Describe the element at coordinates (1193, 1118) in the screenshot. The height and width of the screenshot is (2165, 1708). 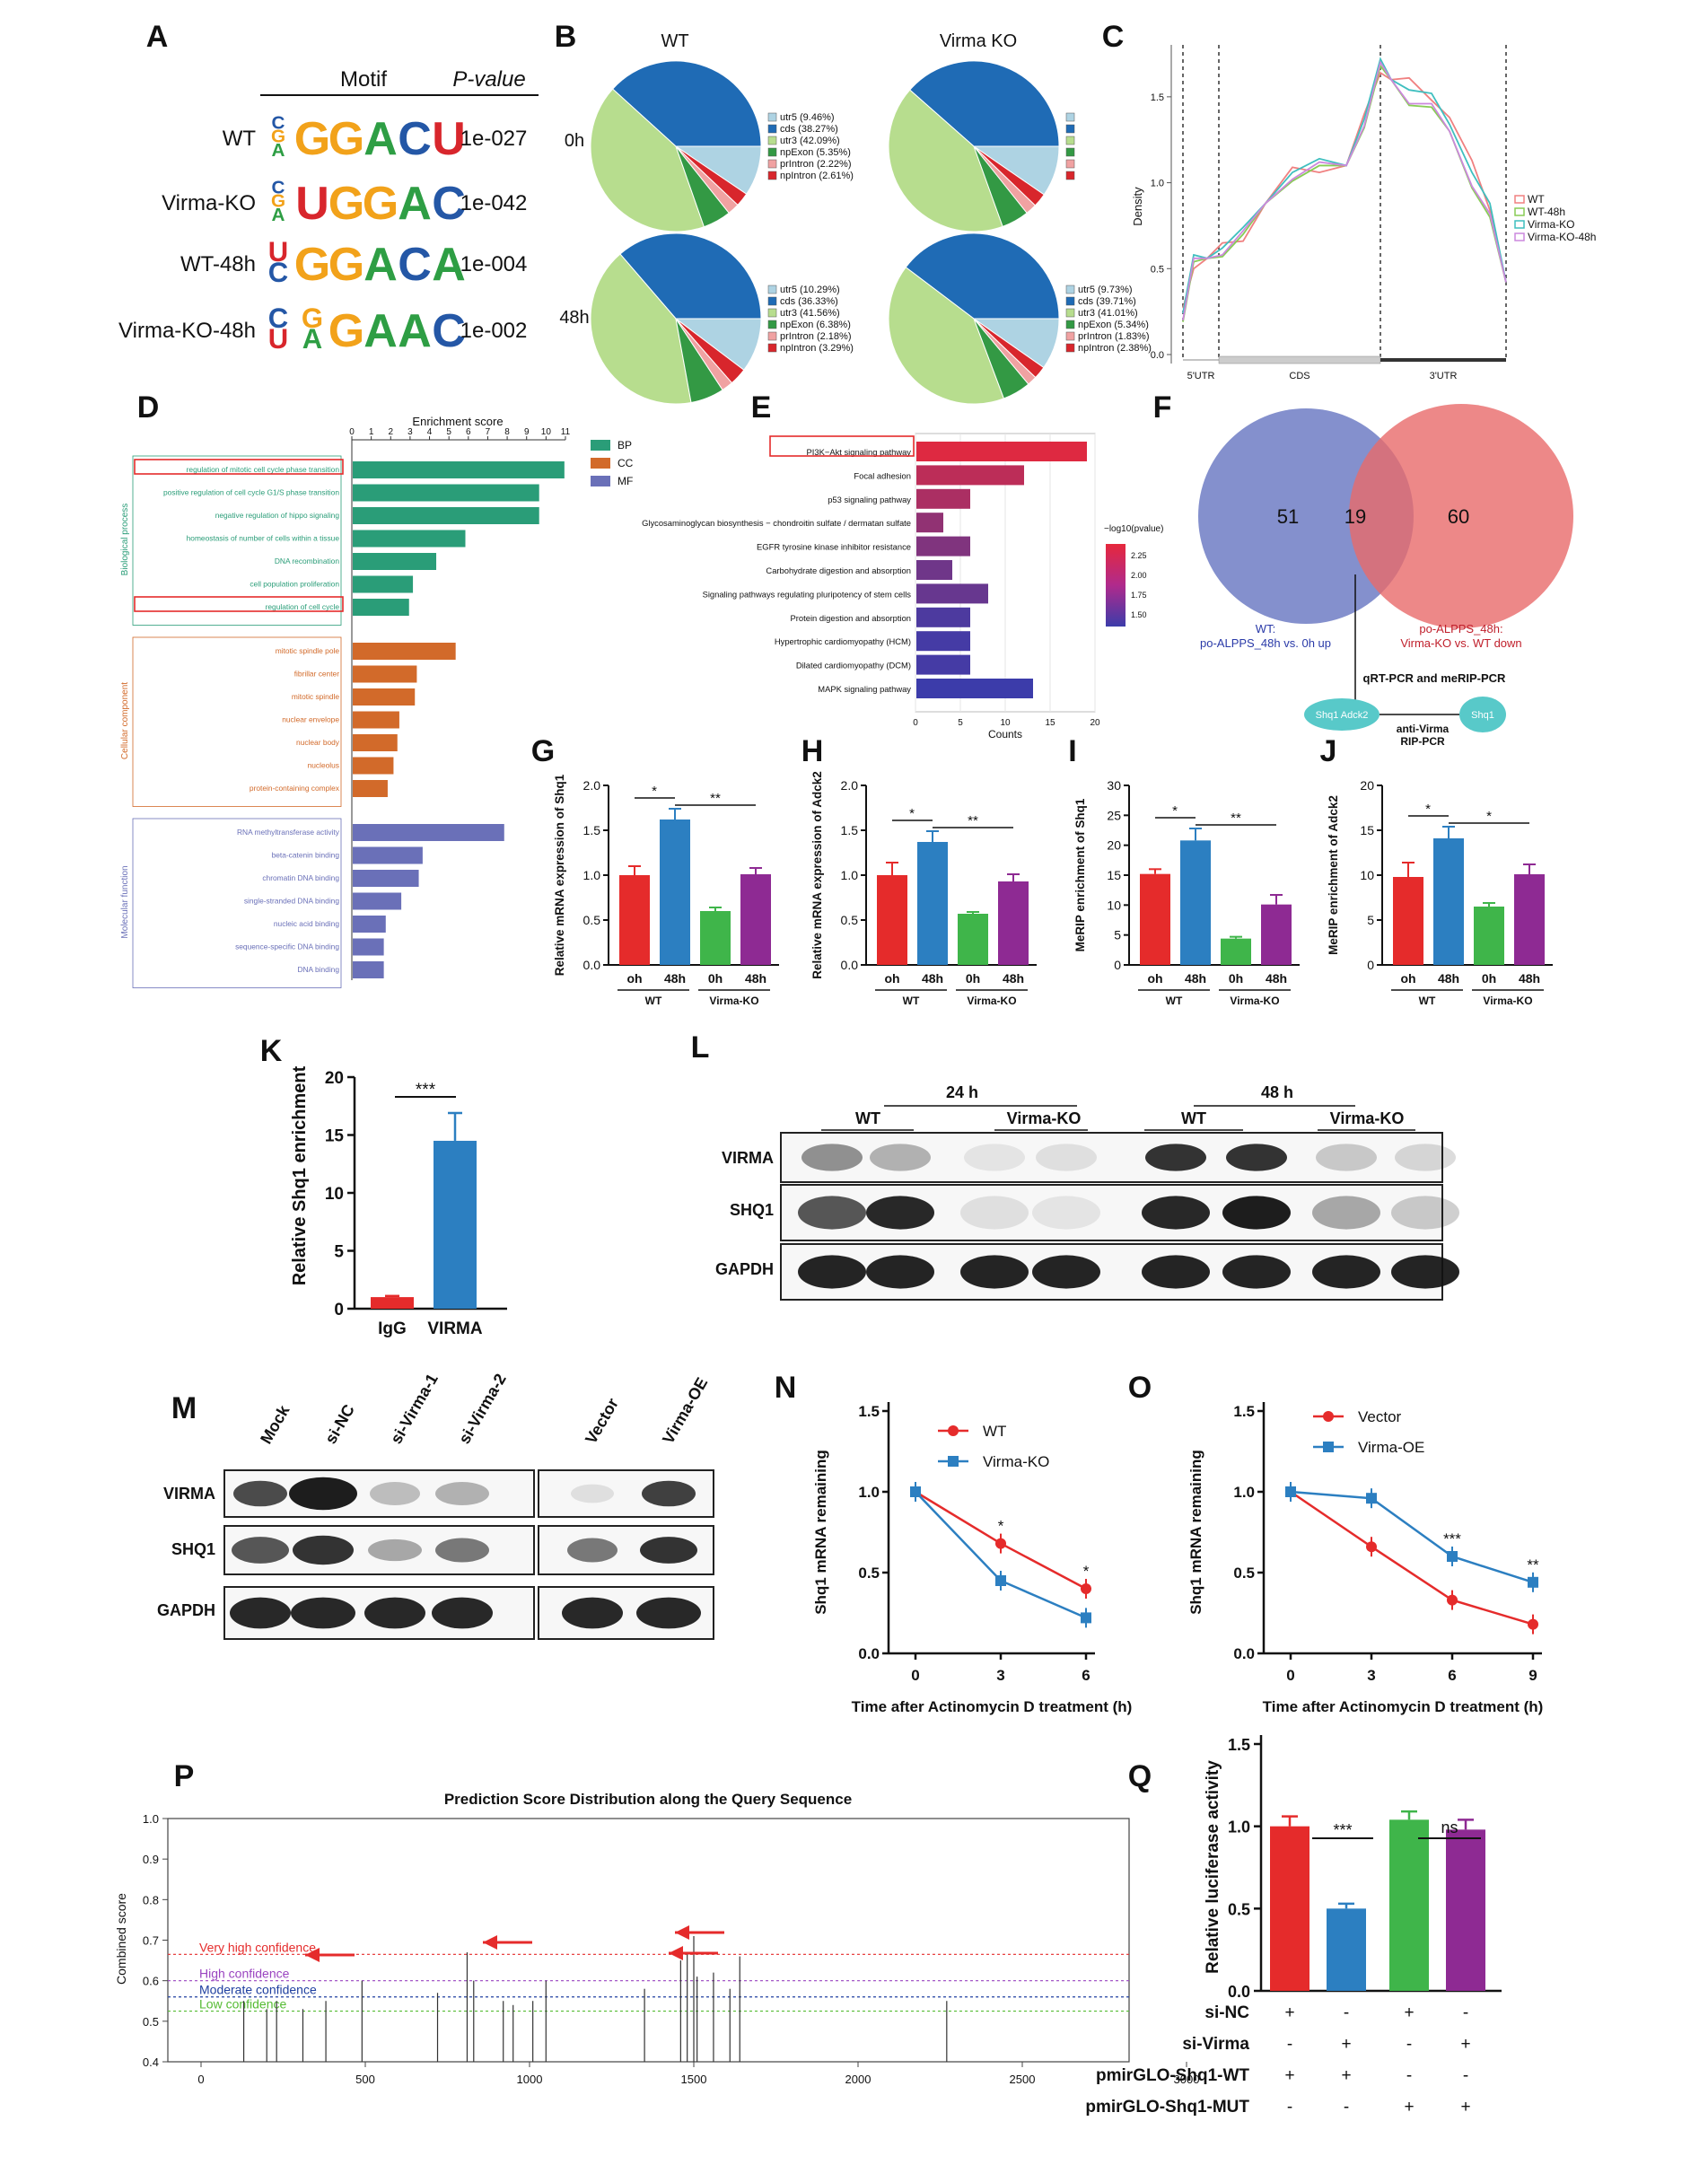
I see `blot-group-label: WT` at that location.